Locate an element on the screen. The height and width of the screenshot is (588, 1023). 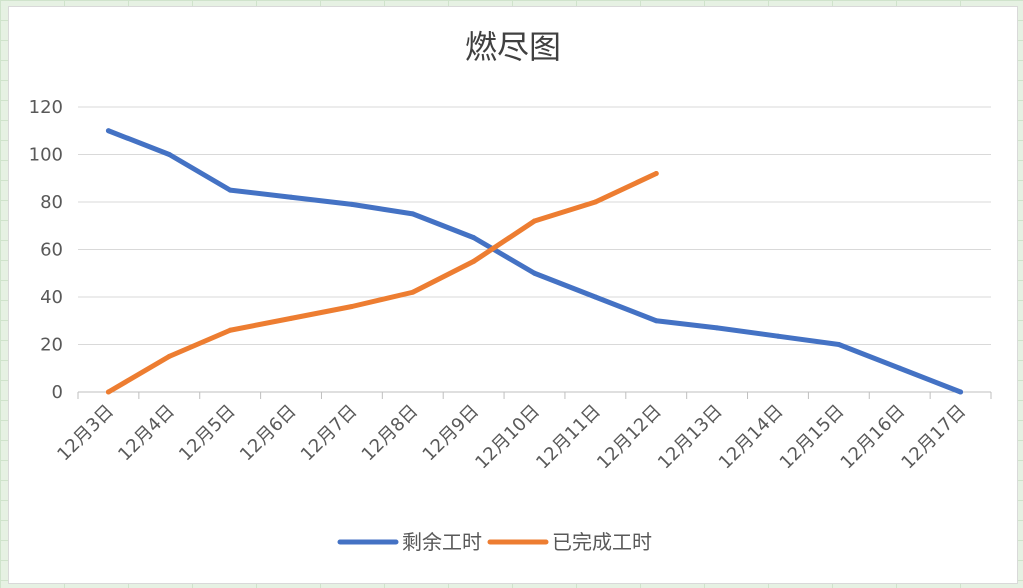
chart-title: 燃尽图 is located at coordinates (513, 47).